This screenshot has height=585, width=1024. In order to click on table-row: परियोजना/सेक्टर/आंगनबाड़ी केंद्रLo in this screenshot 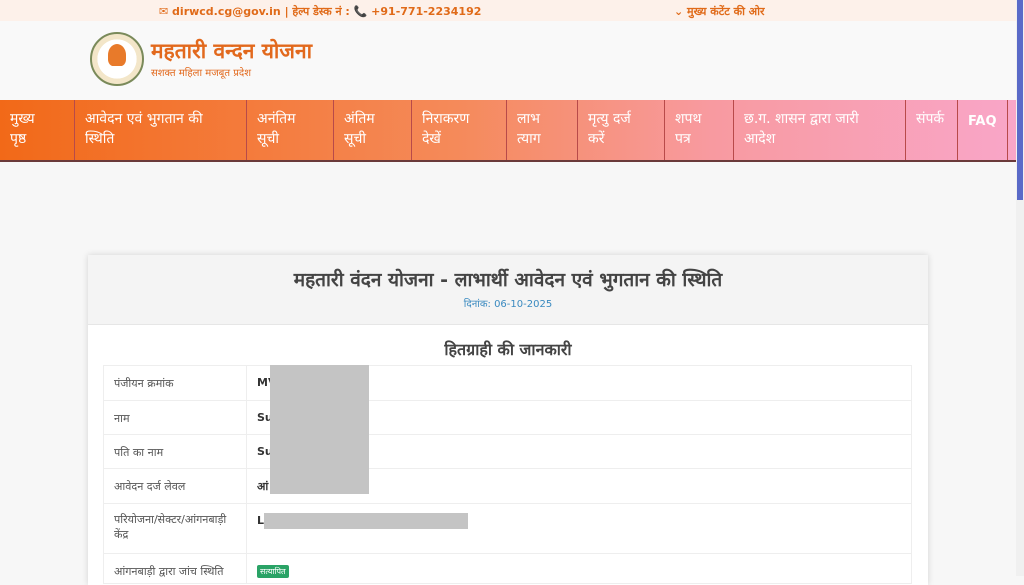, I will do `click(507, 528)`.